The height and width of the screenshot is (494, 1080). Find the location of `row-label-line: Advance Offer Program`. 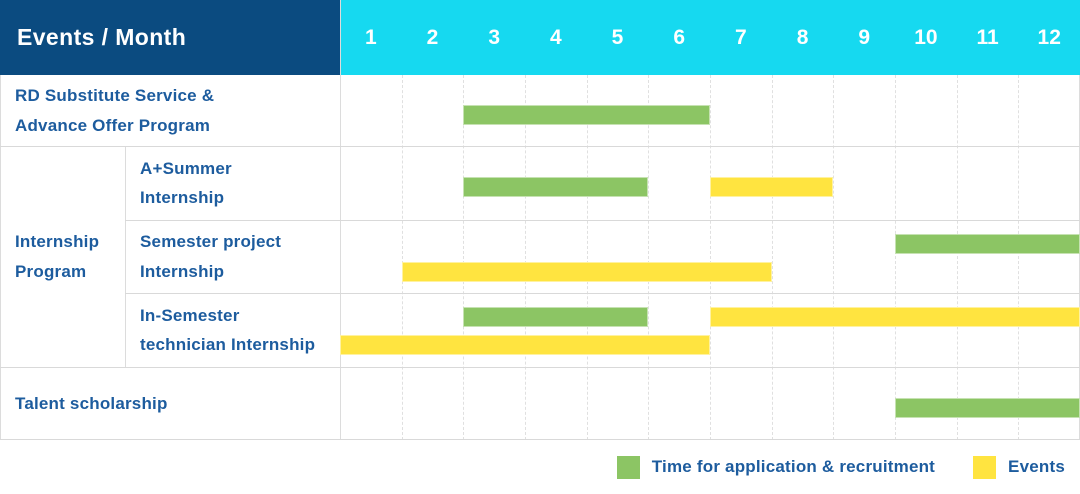

row-label-line: Advance Offer Program is located at coordinates (113, 125).